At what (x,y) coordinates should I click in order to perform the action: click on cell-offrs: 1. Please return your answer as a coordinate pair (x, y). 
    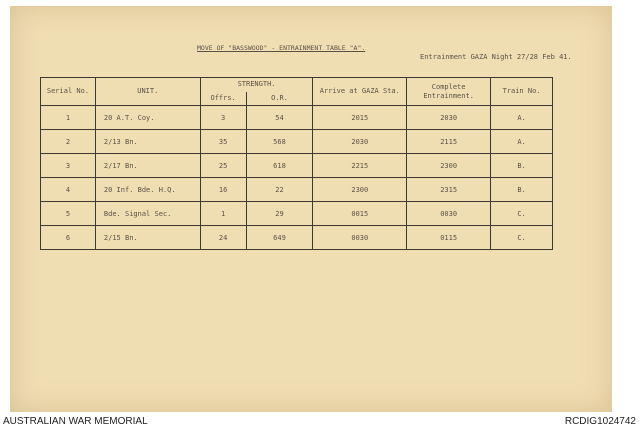
    Looking at the image, I should click on (223, 213).